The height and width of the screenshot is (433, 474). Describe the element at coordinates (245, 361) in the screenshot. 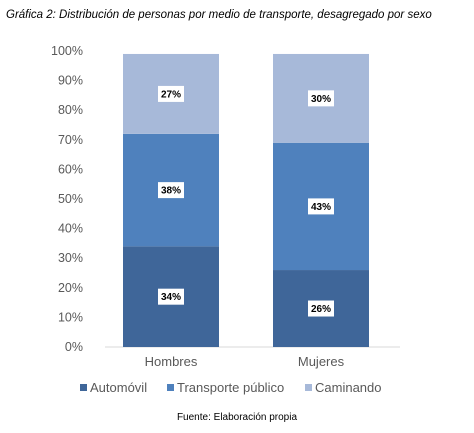

I see `x-axis: Hombres Mujeres` at that location.